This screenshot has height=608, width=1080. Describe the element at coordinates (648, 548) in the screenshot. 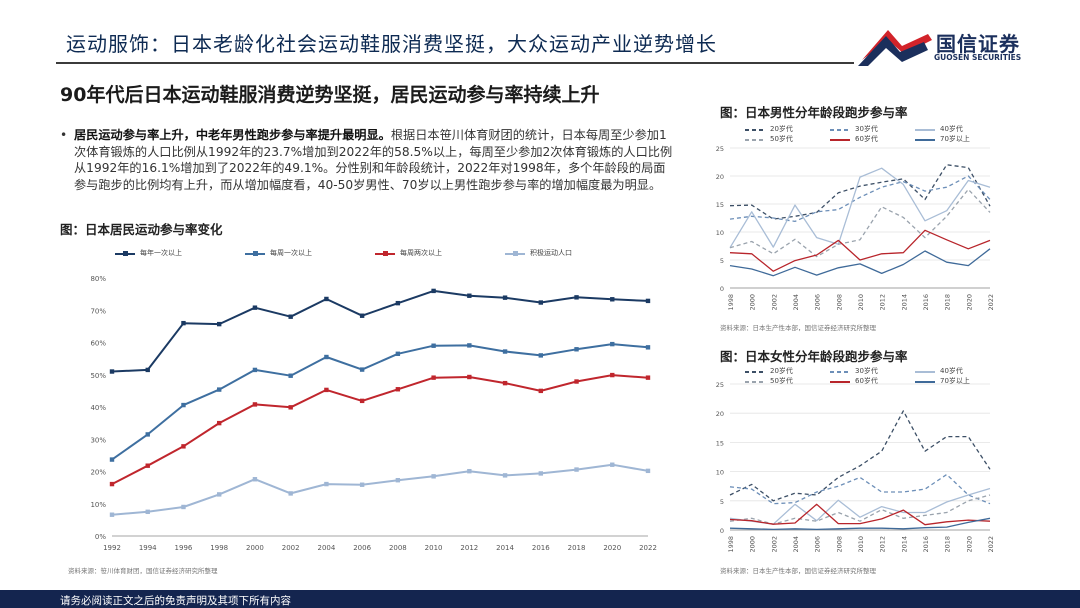

I see `x-tick-label: 2022` at that location.